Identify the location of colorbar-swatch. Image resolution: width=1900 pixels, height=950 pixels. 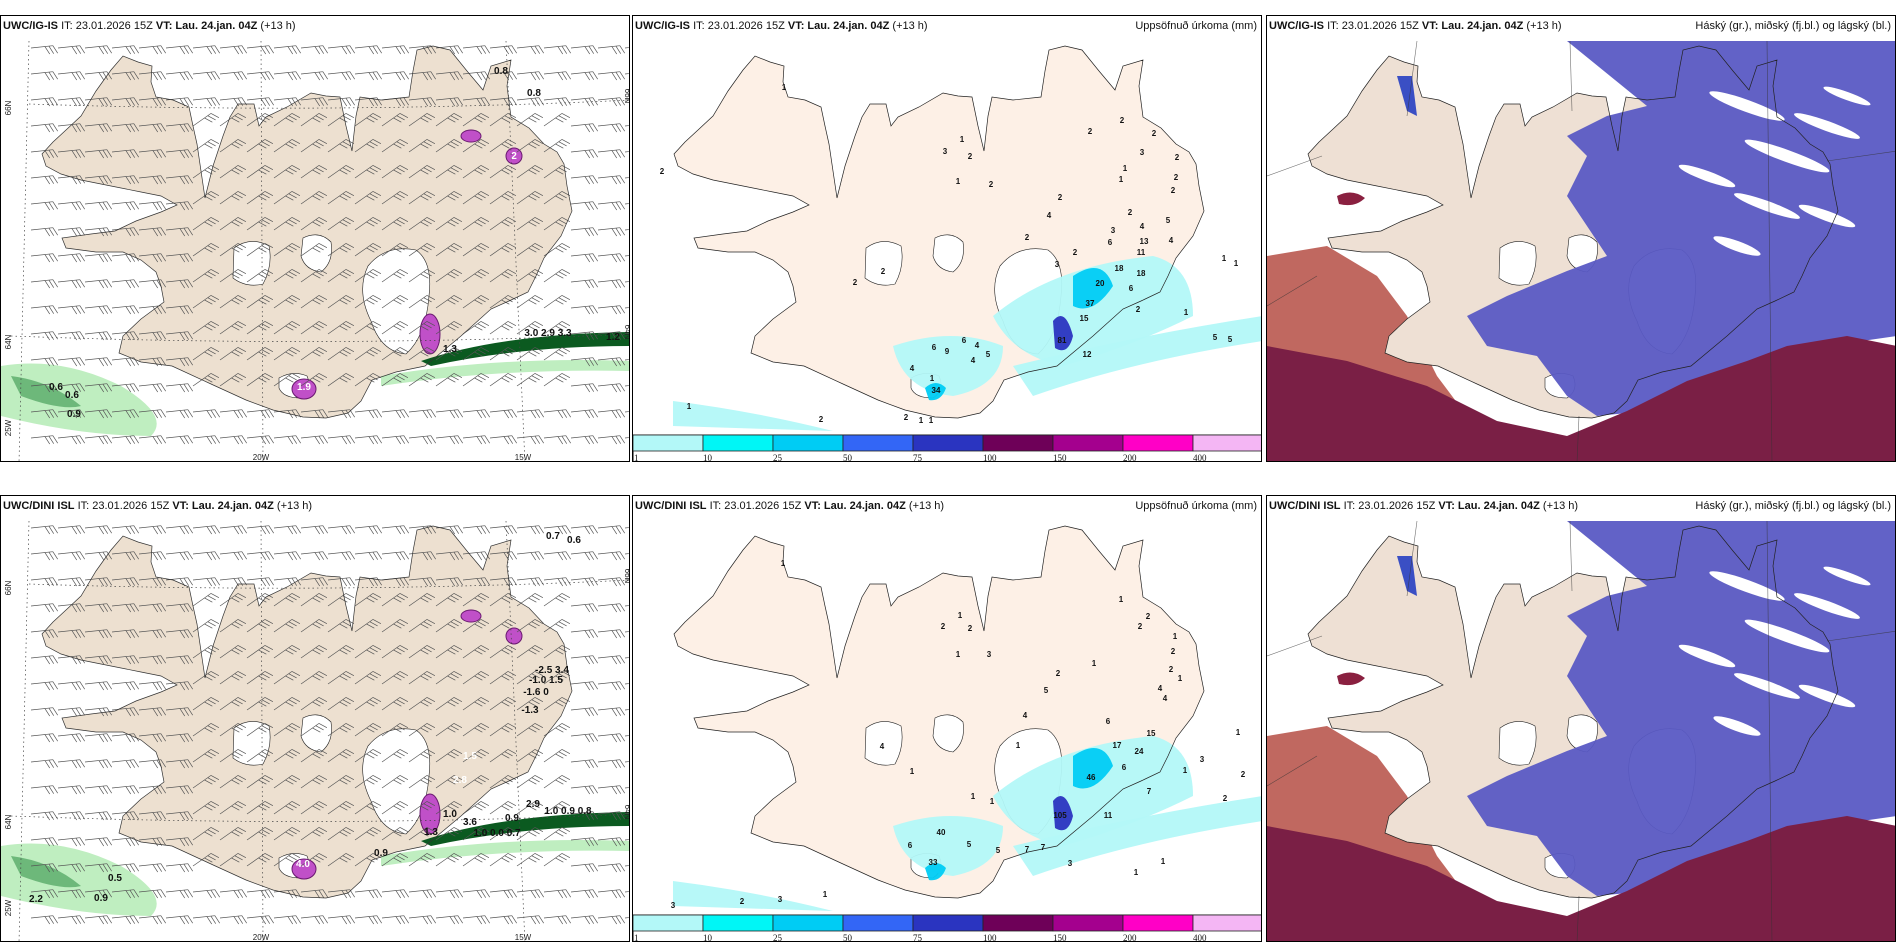
(808, 923).